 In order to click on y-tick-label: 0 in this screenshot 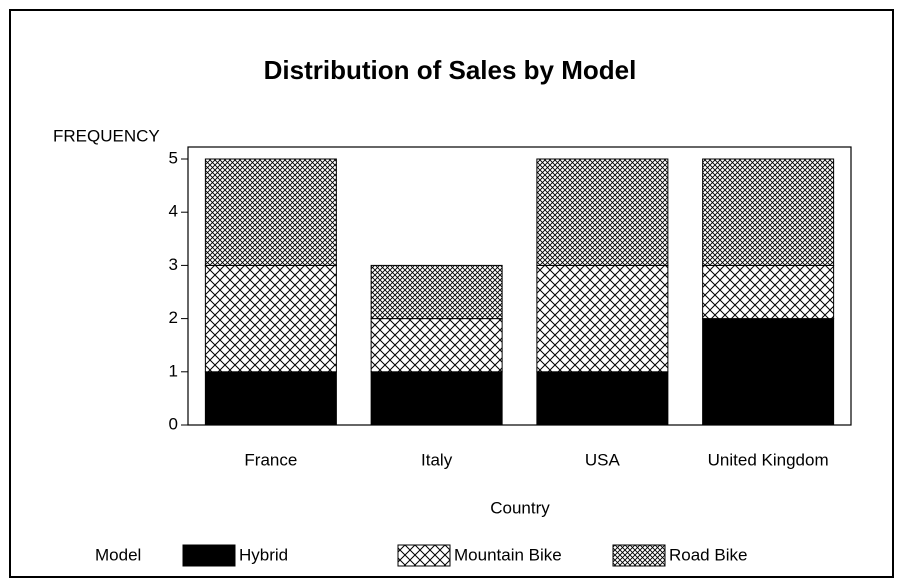, I will do `click(173, 423)`.